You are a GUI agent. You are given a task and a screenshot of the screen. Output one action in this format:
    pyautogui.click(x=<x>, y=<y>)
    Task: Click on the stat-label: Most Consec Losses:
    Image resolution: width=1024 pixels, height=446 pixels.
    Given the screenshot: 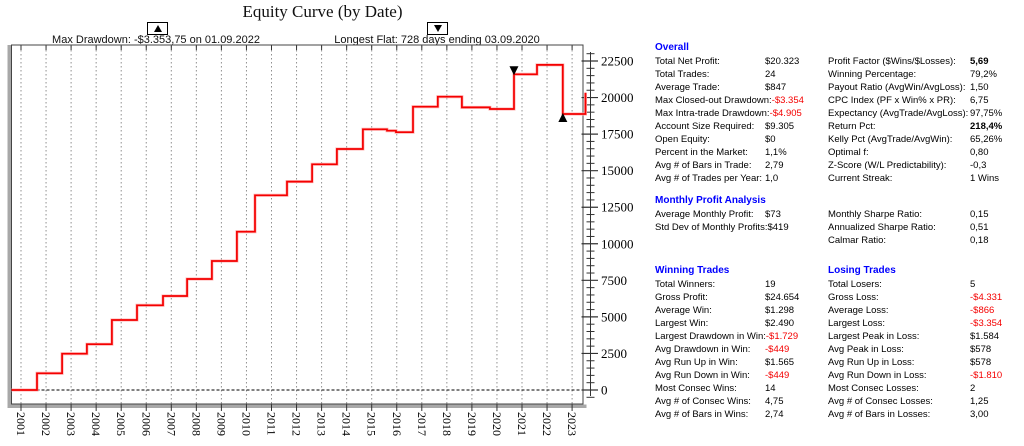 What is the action you would take?
    pyautogui.click(x=873, y=388)
    